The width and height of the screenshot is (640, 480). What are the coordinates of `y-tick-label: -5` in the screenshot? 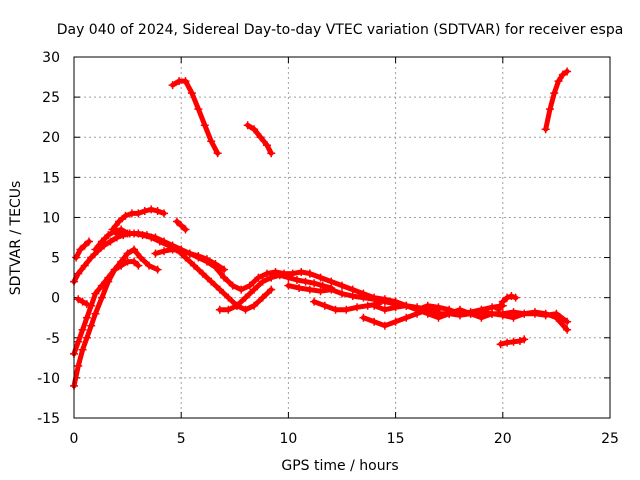 It's located at (53, 339).